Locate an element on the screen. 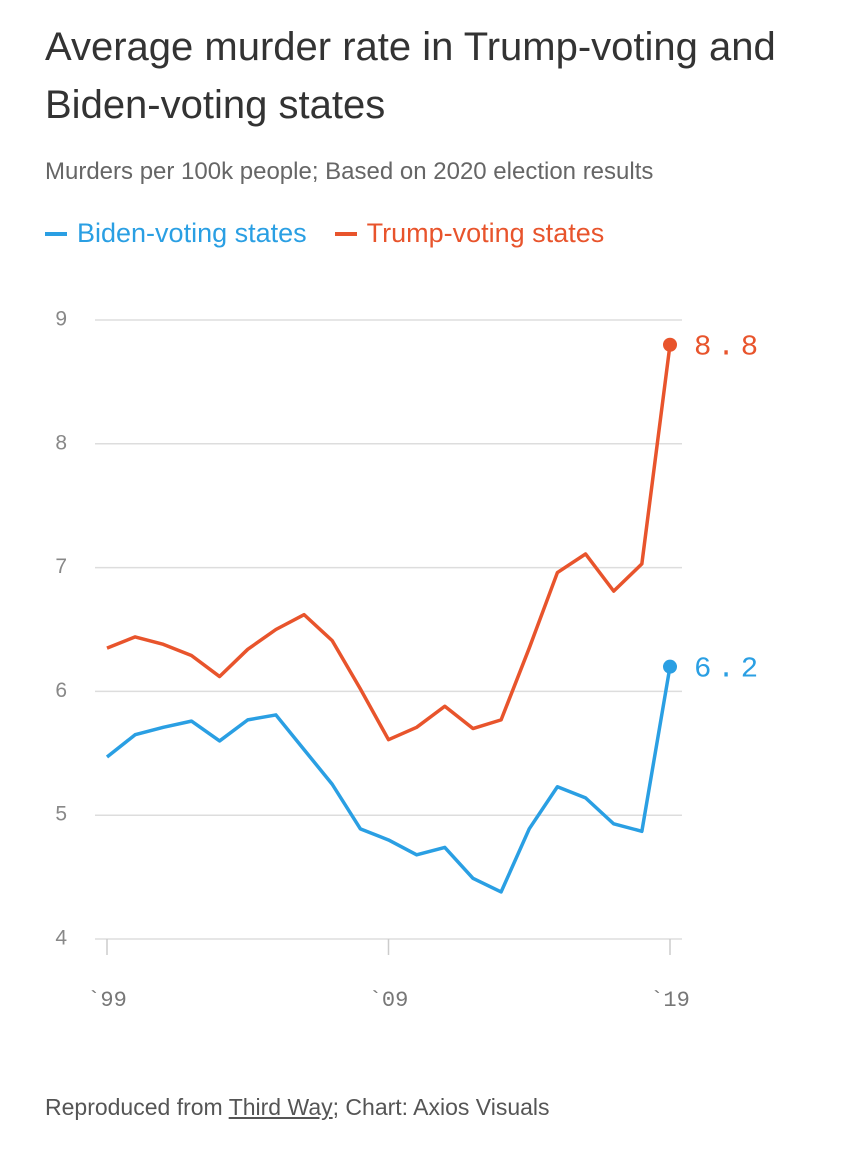  legend-item: Biden-voting states is located at coordinates (176, 233).